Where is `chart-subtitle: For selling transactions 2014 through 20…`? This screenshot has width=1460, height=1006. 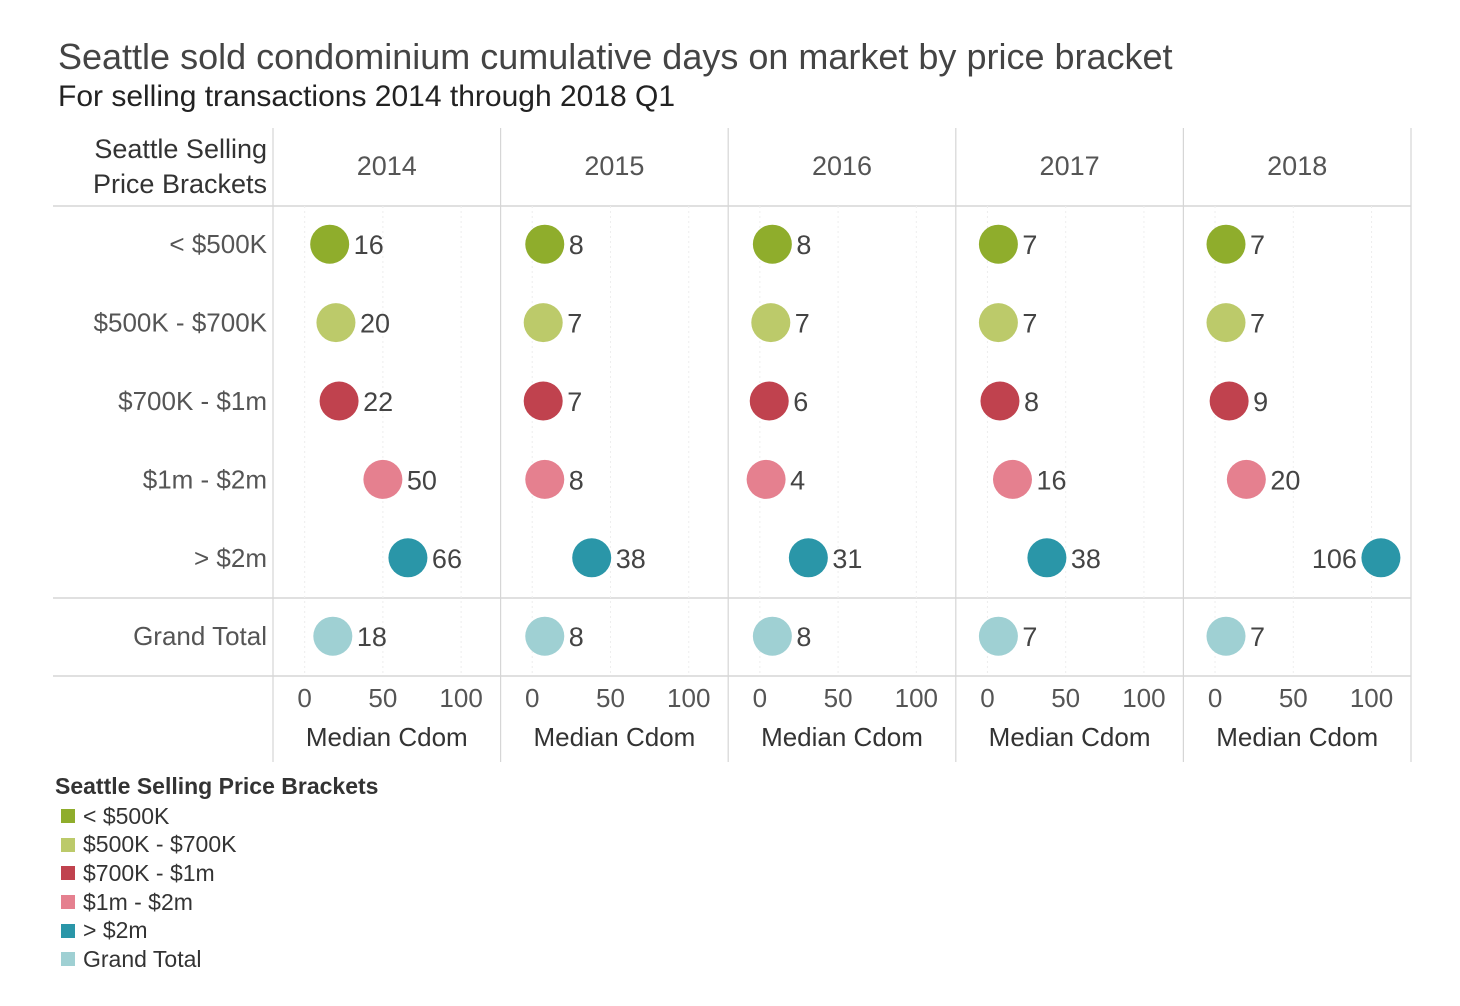 chart-subtitle: For selling transactions 2014 through 20… is located at coordinates (367, 96).